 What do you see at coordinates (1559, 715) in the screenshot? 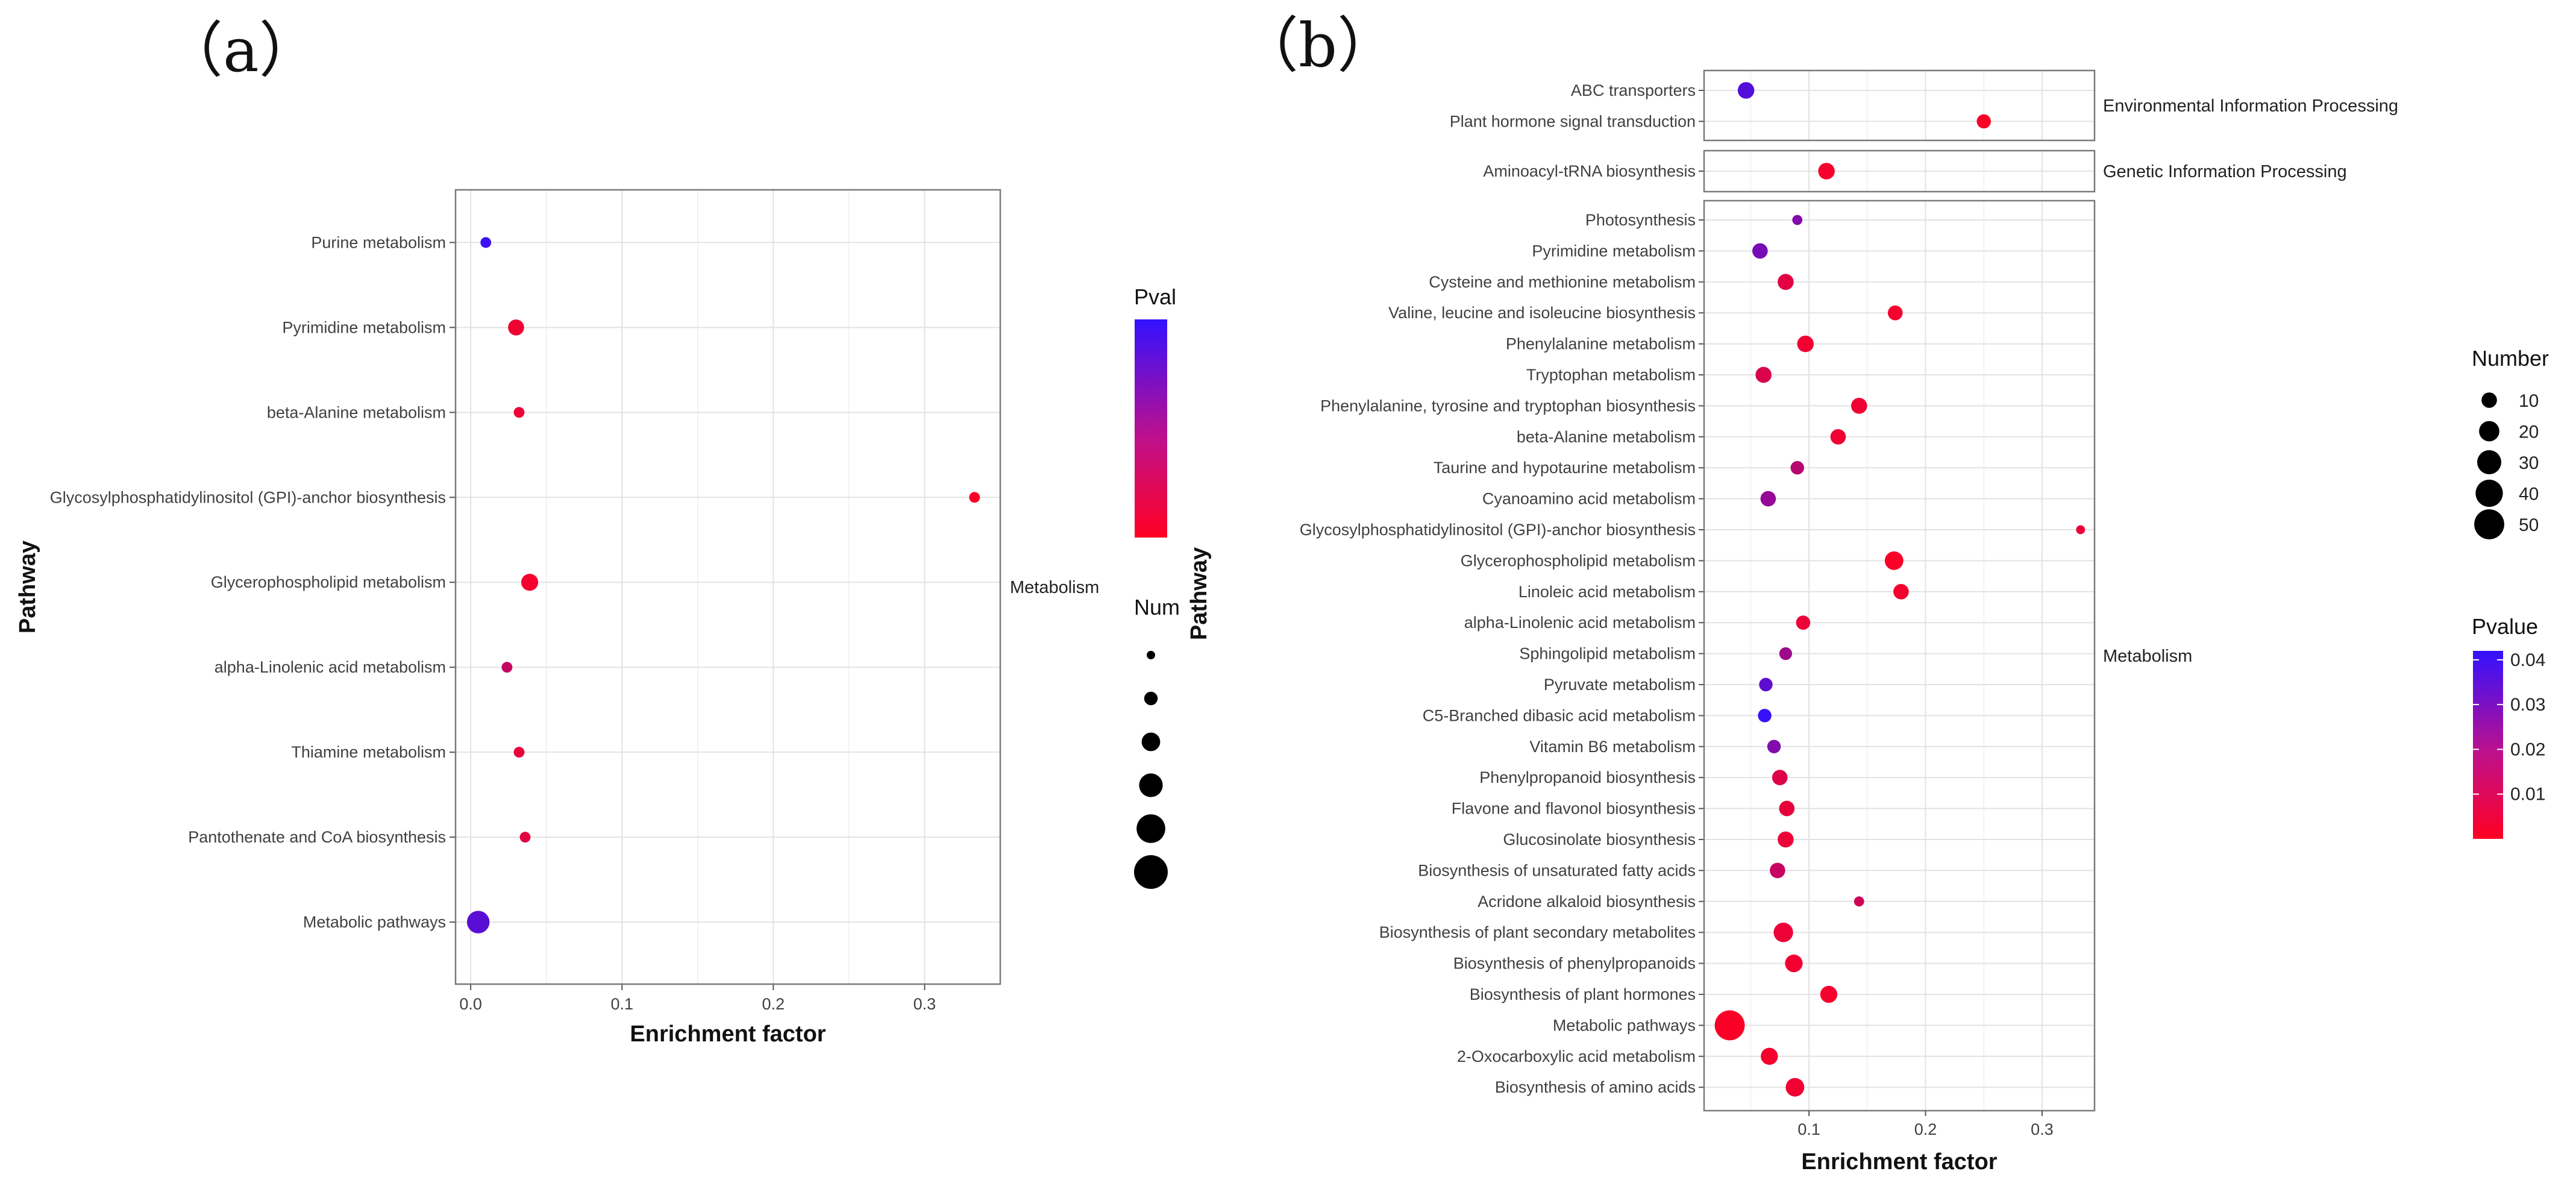
I see `panel-b-pathway-label: C5-Branched dibasic acid metabolism` at bounding box center [1559, 715].